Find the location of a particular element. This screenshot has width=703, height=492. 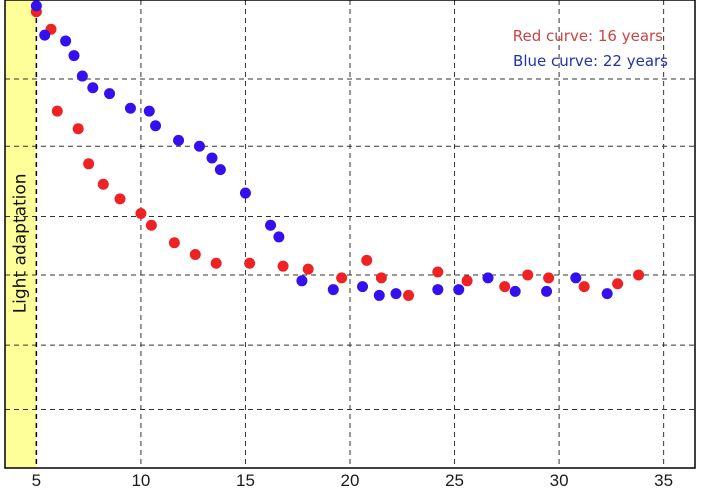

x-tick-label: 30 is located at coordinates (559, 480).